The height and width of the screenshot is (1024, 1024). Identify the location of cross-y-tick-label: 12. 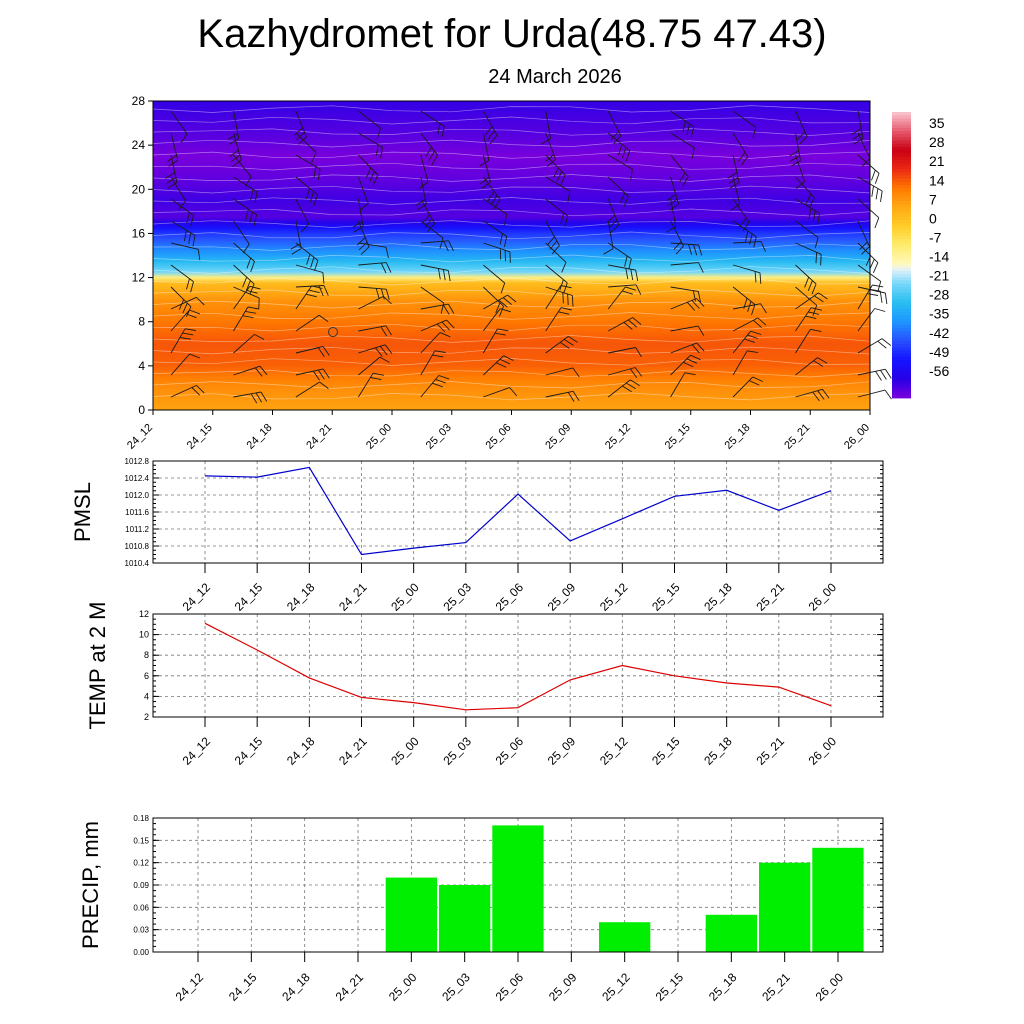
(139, 278).